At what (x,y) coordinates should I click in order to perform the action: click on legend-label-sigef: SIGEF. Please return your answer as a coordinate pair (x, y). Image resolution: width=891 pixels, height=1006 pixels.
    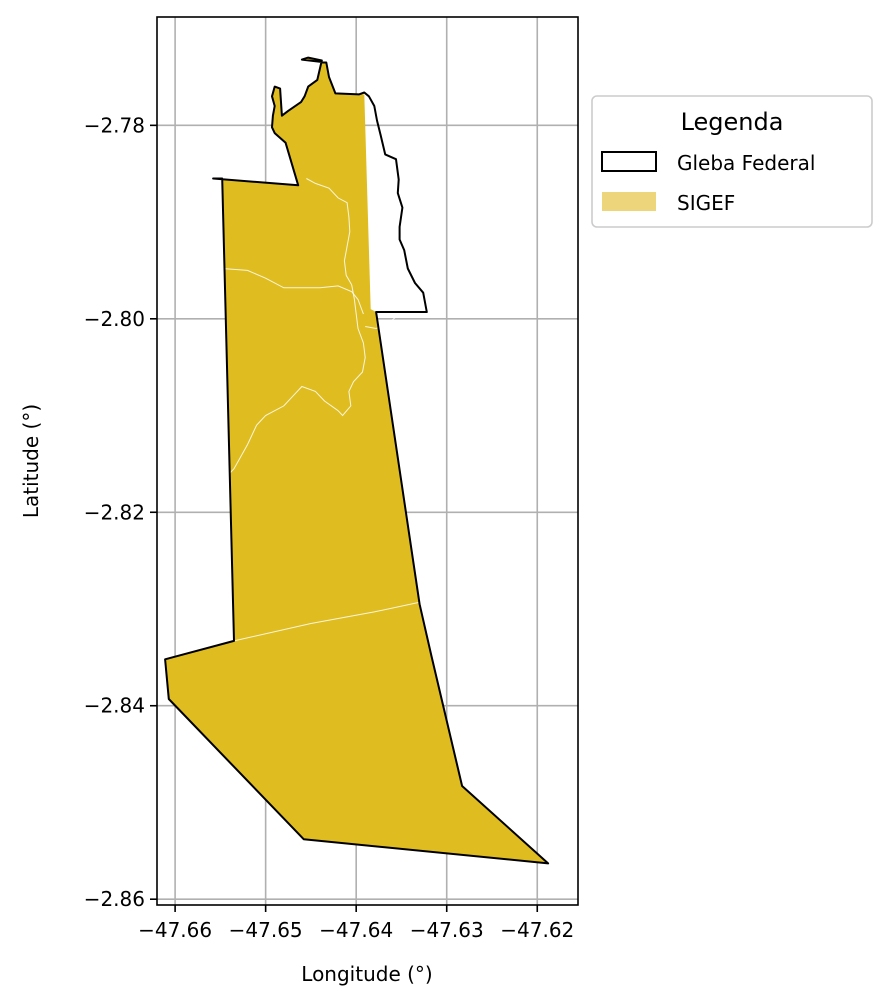
    Looking at the image, I should click on (706, 203).